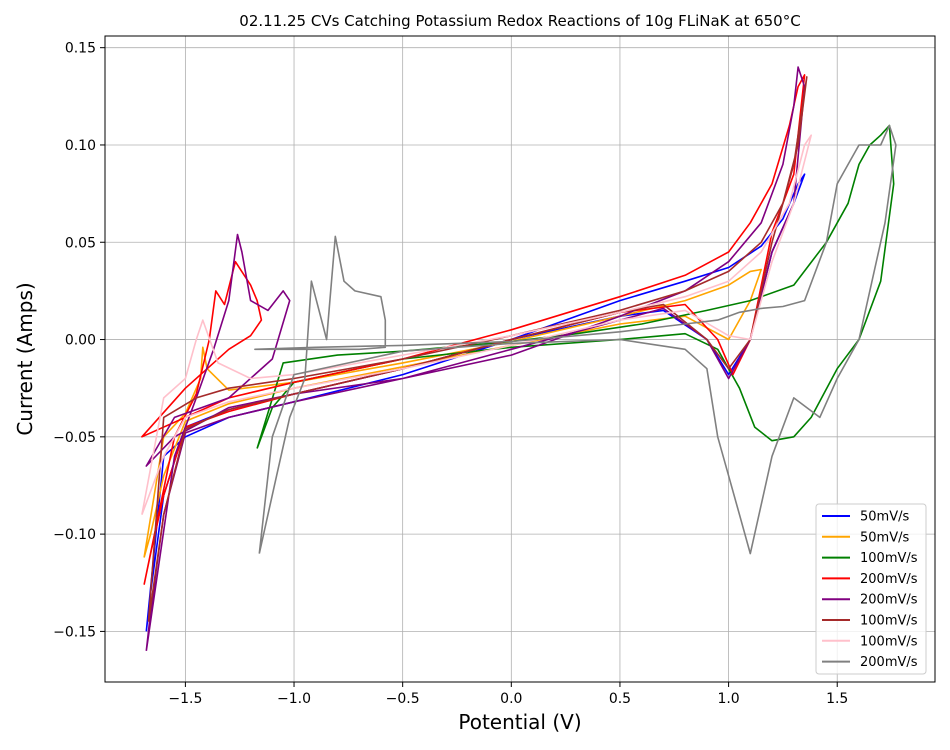 Image resolution: width=950 pixels, height=750 pixels. Describe the element at coordinates (837, 699) in the screenshot. I see `x-tick-label: 1.5` at that location.